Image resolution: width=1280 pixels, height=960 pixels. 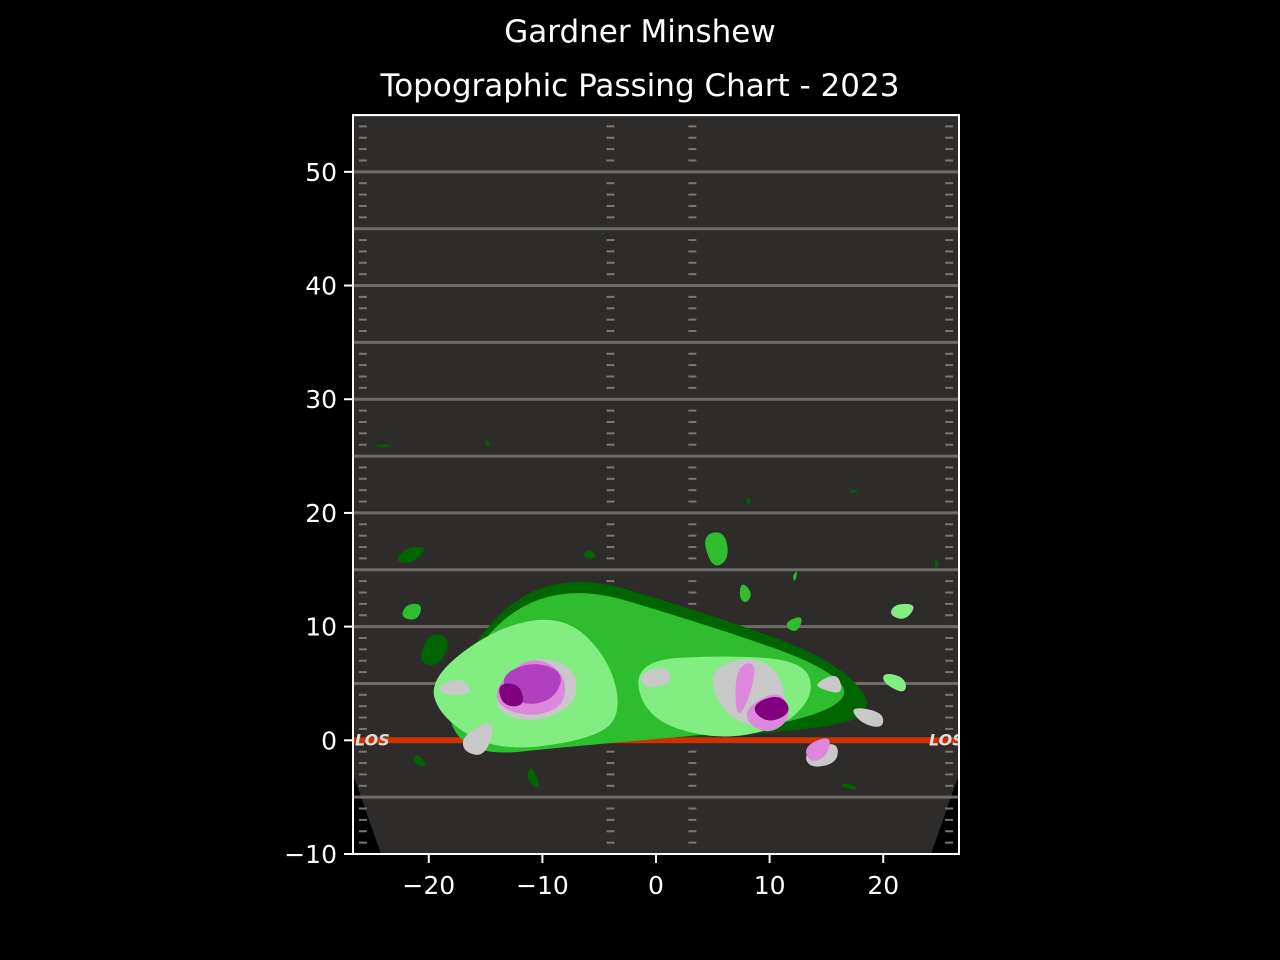 What do you see at coordinates (946, 739) in the screenshot?
I see `los-label-right: LOS` at bounding box center [946, 739].